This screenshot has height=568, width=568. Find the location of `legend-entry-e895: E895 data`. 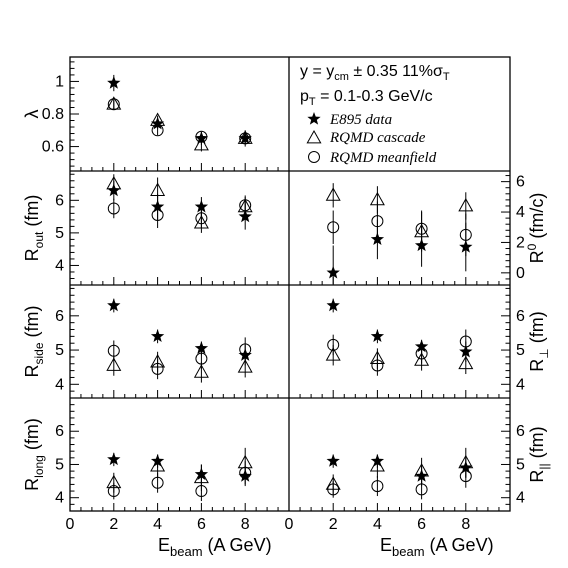

legend-entry-e895: E895 data is located at coordinates (360, 120).